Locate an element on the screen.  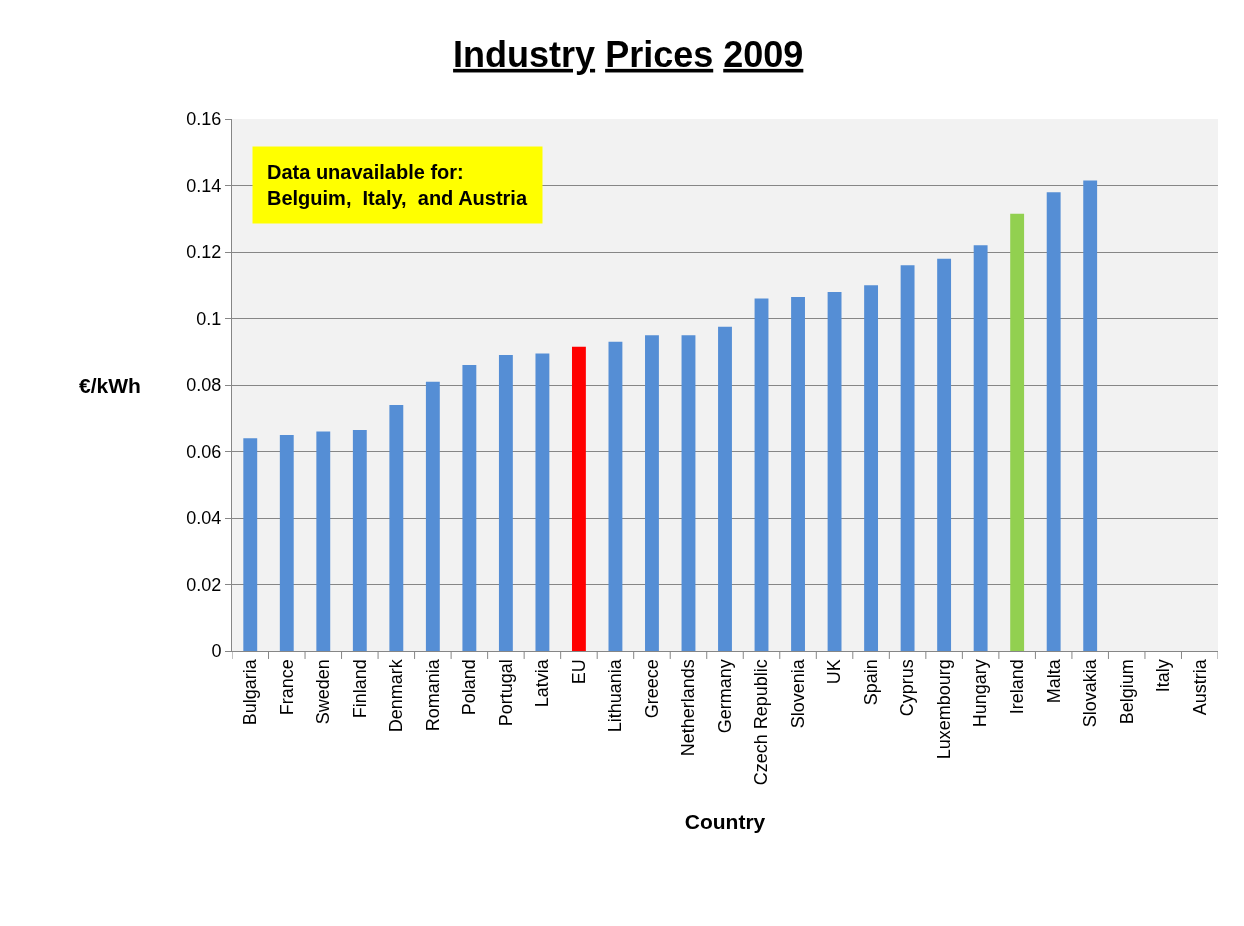
y-tick-label: 0.14 is located at coordinates (204, 185).